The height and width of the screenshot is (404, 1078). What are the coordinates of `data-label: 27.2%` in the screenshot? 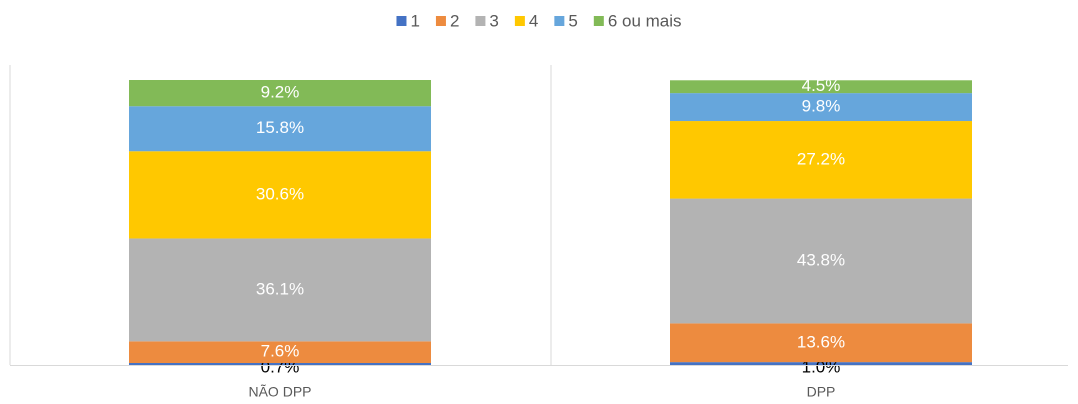 It's located at (821, 158).